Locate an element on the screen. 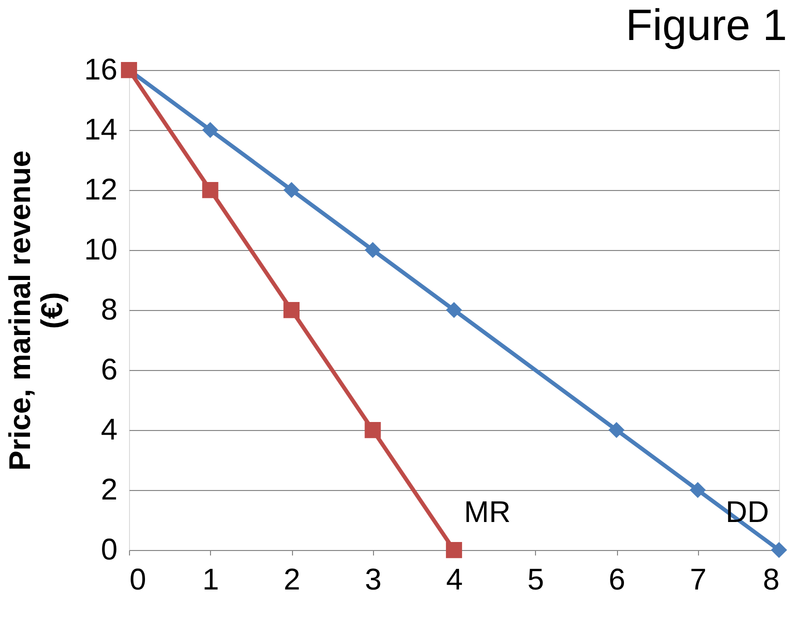 Image resolution: width=810 pixels, height=636 pixels. y-tick-label: 12 is located at coordinates (101, 190).